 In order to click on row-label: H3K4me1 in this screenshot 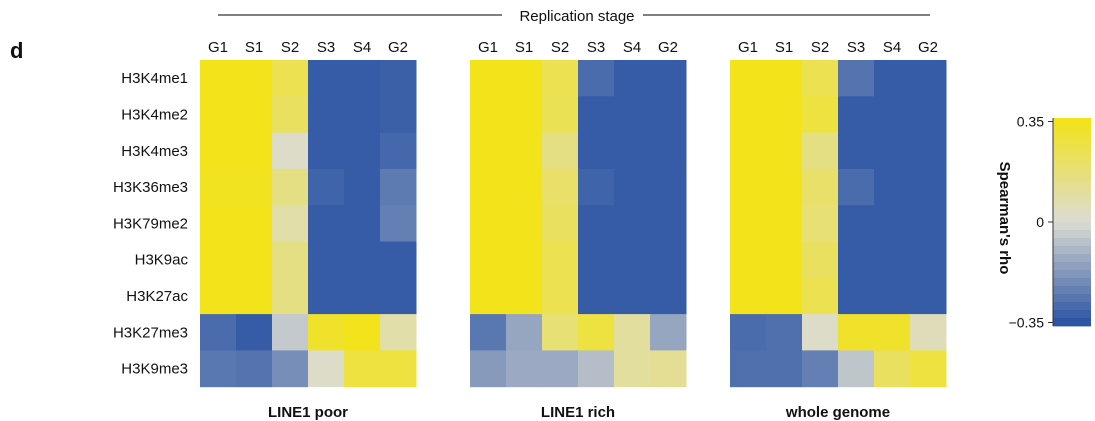, I will do `click(154, 78)`.